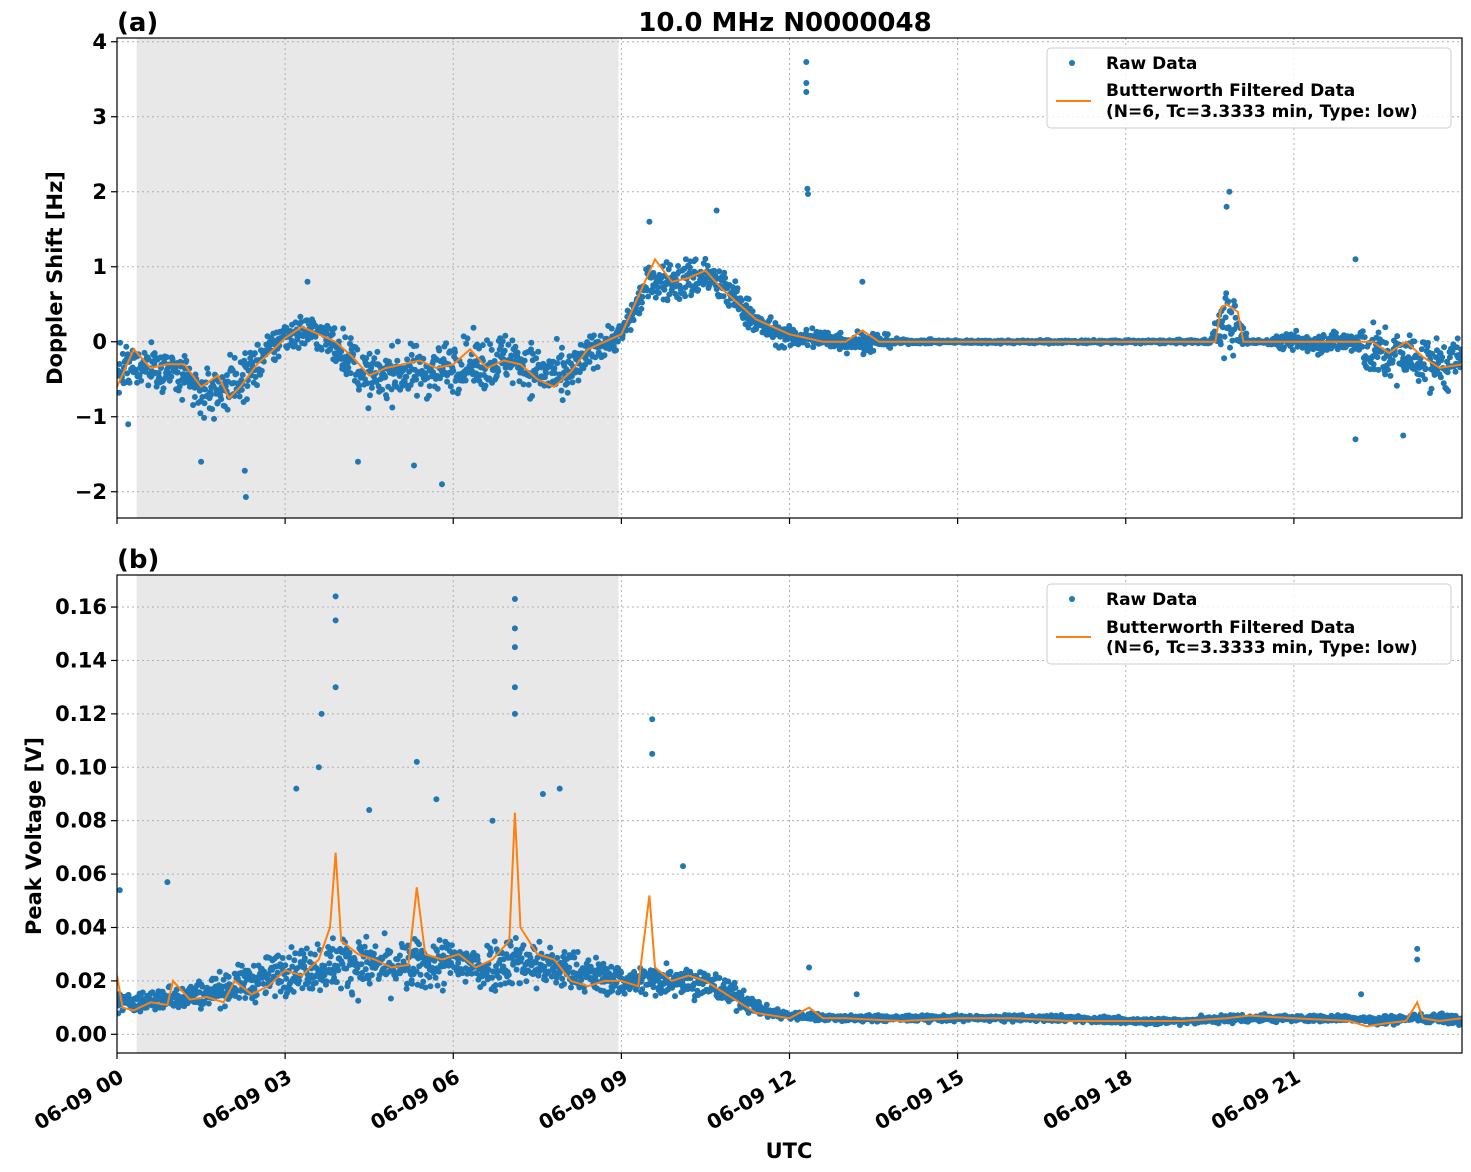 The image size is (1471, 1172). I want to click on panel-b-ytick-label-1: 0.02, so click(81, 981).